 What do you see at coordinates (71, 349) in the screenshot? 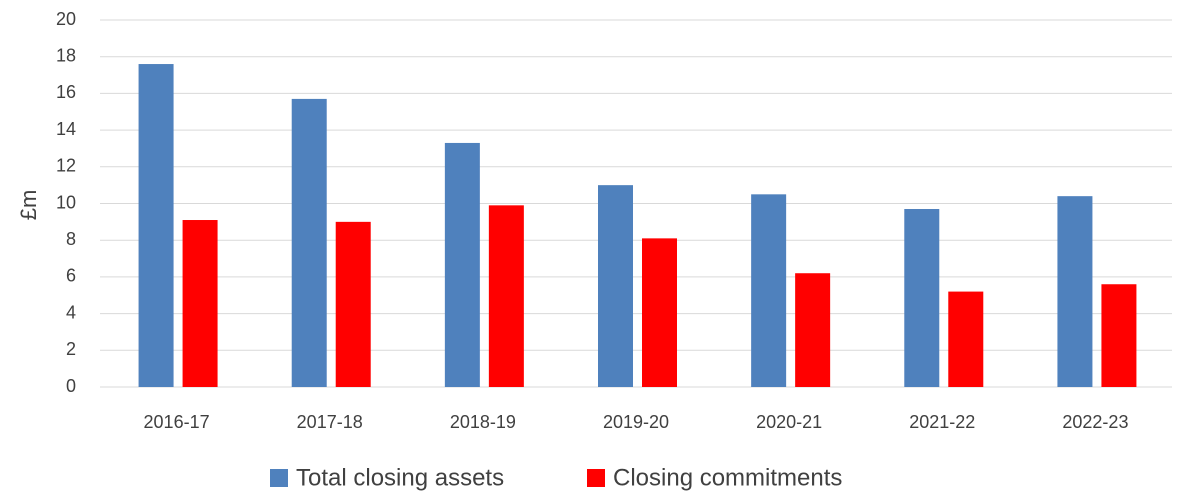
I see `y-tick-label: 2` at bounding box center [71, 349].